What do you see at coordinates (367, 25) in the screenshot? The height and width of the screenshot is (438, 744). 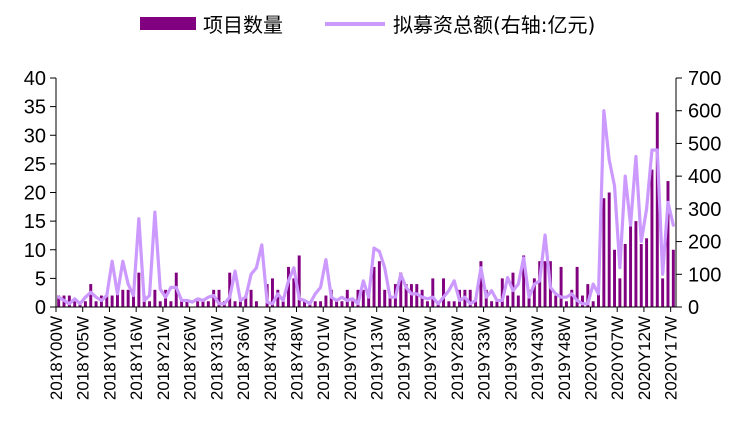 I see `legend: 项目数量 拟募资总额(右轴:亿元)` at bounding box center [367, 25].